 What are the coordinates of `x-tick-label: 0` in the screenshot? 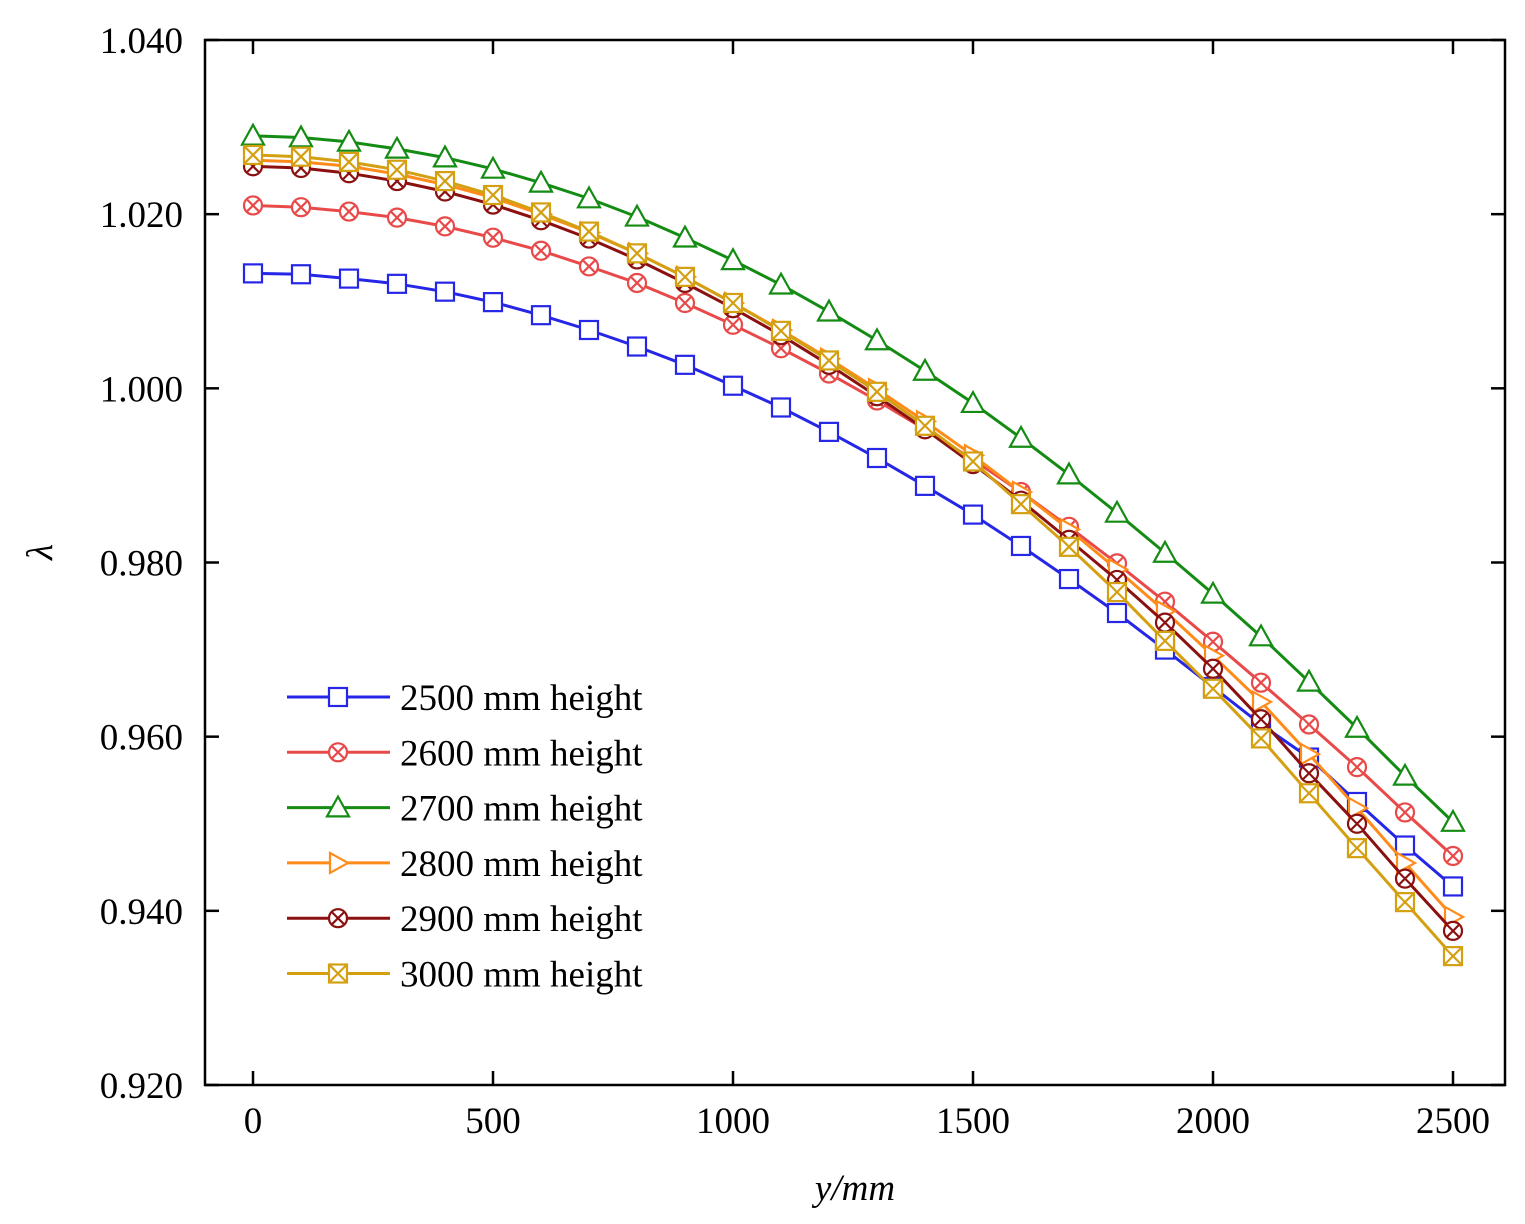 It's located at (253, 1121).